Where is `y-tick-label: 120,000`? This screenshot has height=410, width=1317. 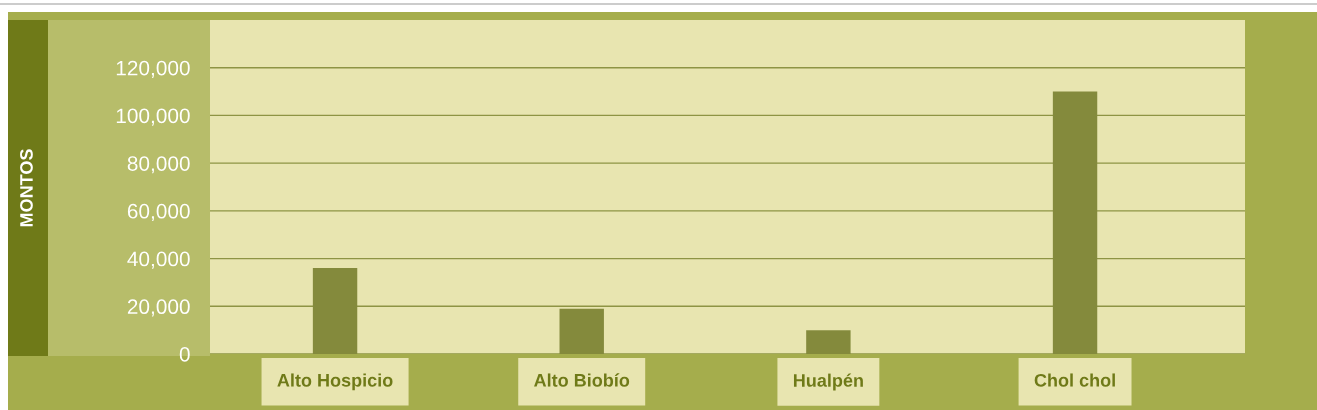 y-tick-label: 120,000 is located at coordinates (153, 69).